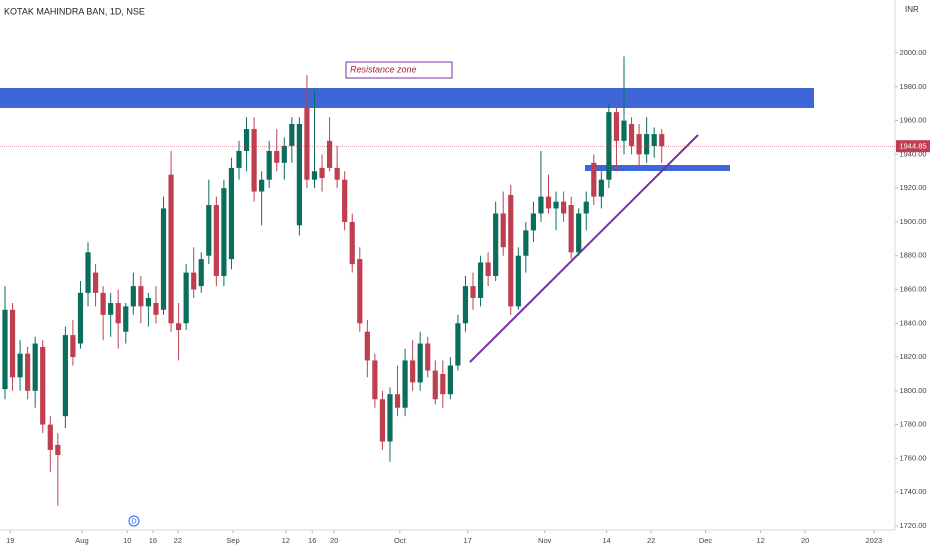  What do you see at coordinates (912, 86) in the screenshot?
I see `y-tick-label: 1980.00` at bounding box center [912, 86].